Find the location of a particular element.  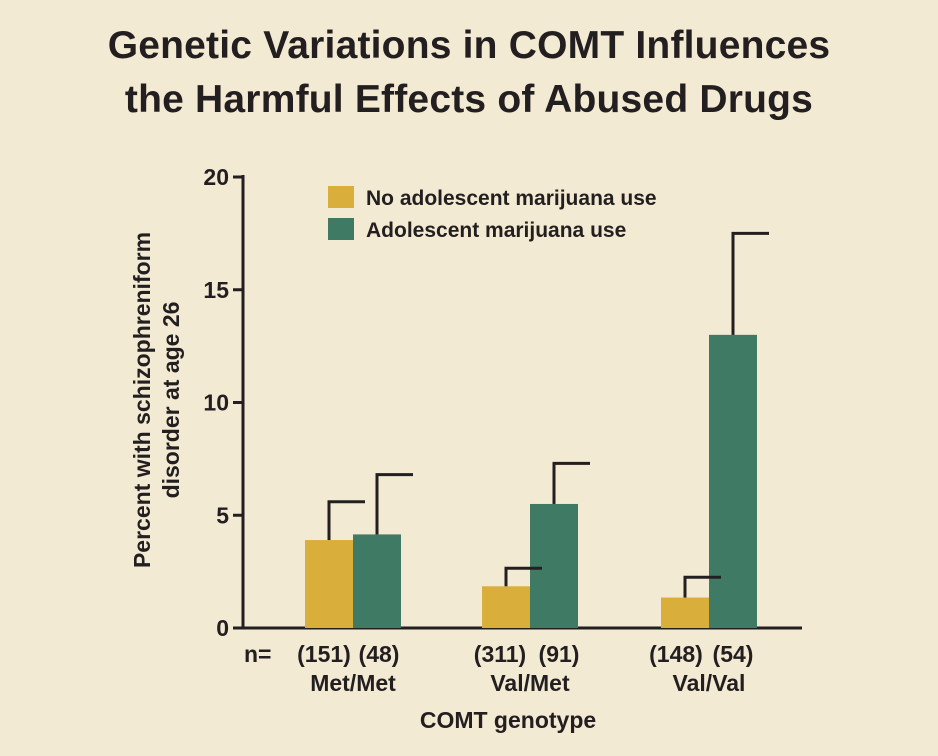

y-tick-label-0: 0 is located at coordinates (222, 628).